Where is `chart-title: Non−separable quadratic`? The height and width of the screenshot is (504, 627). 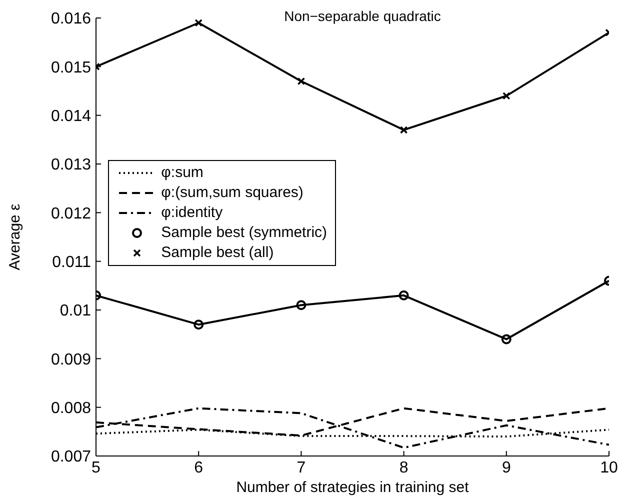
chart-title: Non−separable quadratic is located at coordinates (362, 16).